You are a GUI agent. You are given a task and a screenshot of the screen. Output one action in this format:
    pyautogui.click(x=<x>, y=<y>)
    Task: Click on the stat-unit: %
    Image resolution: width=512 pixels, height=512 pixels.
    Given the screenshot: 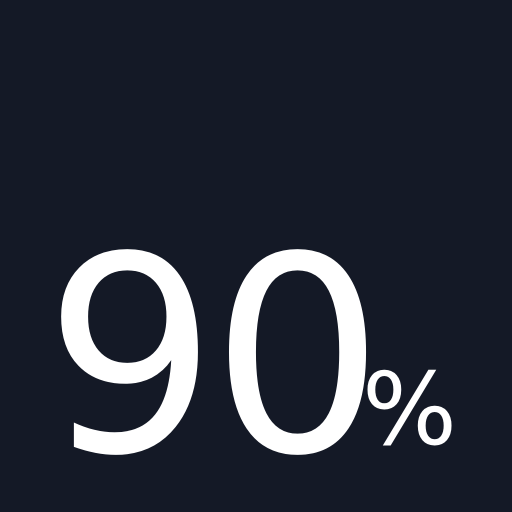 What is the action you would take?
    pyautogui.click(x=410, y=409)
    